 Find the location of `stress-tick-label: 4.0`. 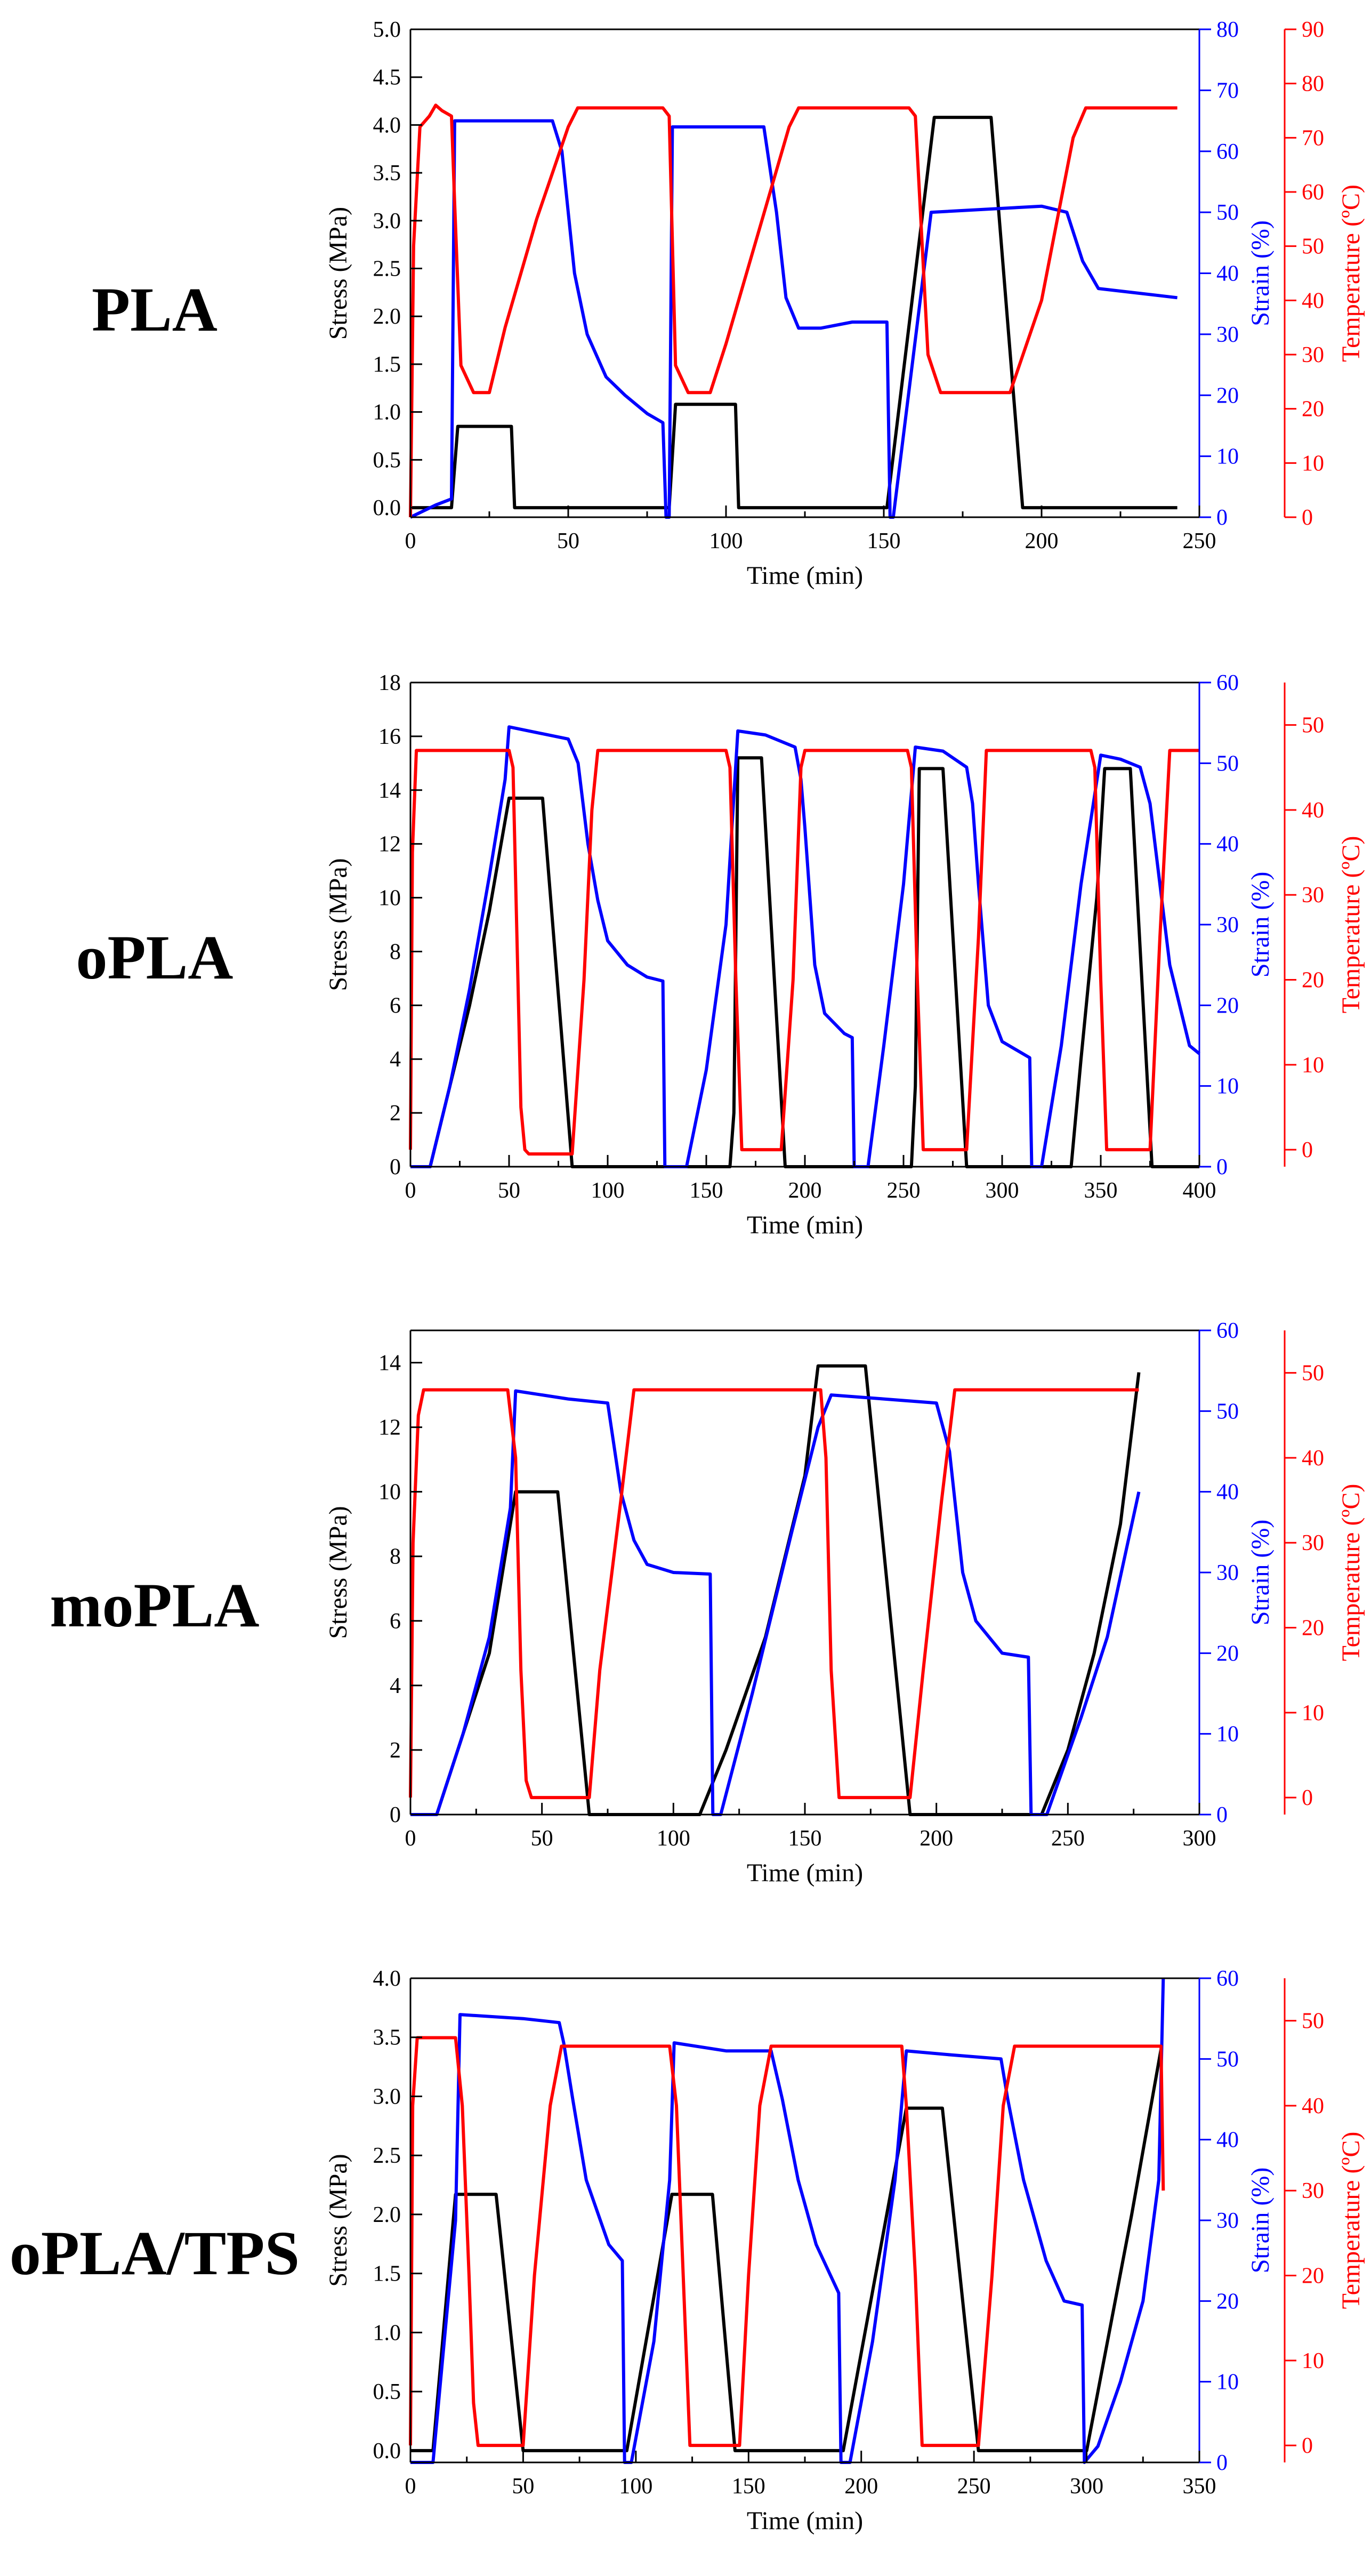

stress-tick-label: 4.0 is located at coordinates (387, 1979).